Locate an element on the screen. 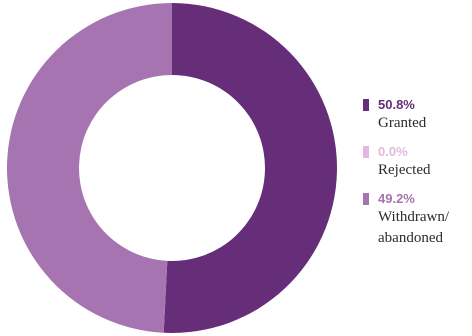 The width and height of the screenshot is (472, 336). legend-value-rejected: 0.0% is located at coordinates (393, 151).